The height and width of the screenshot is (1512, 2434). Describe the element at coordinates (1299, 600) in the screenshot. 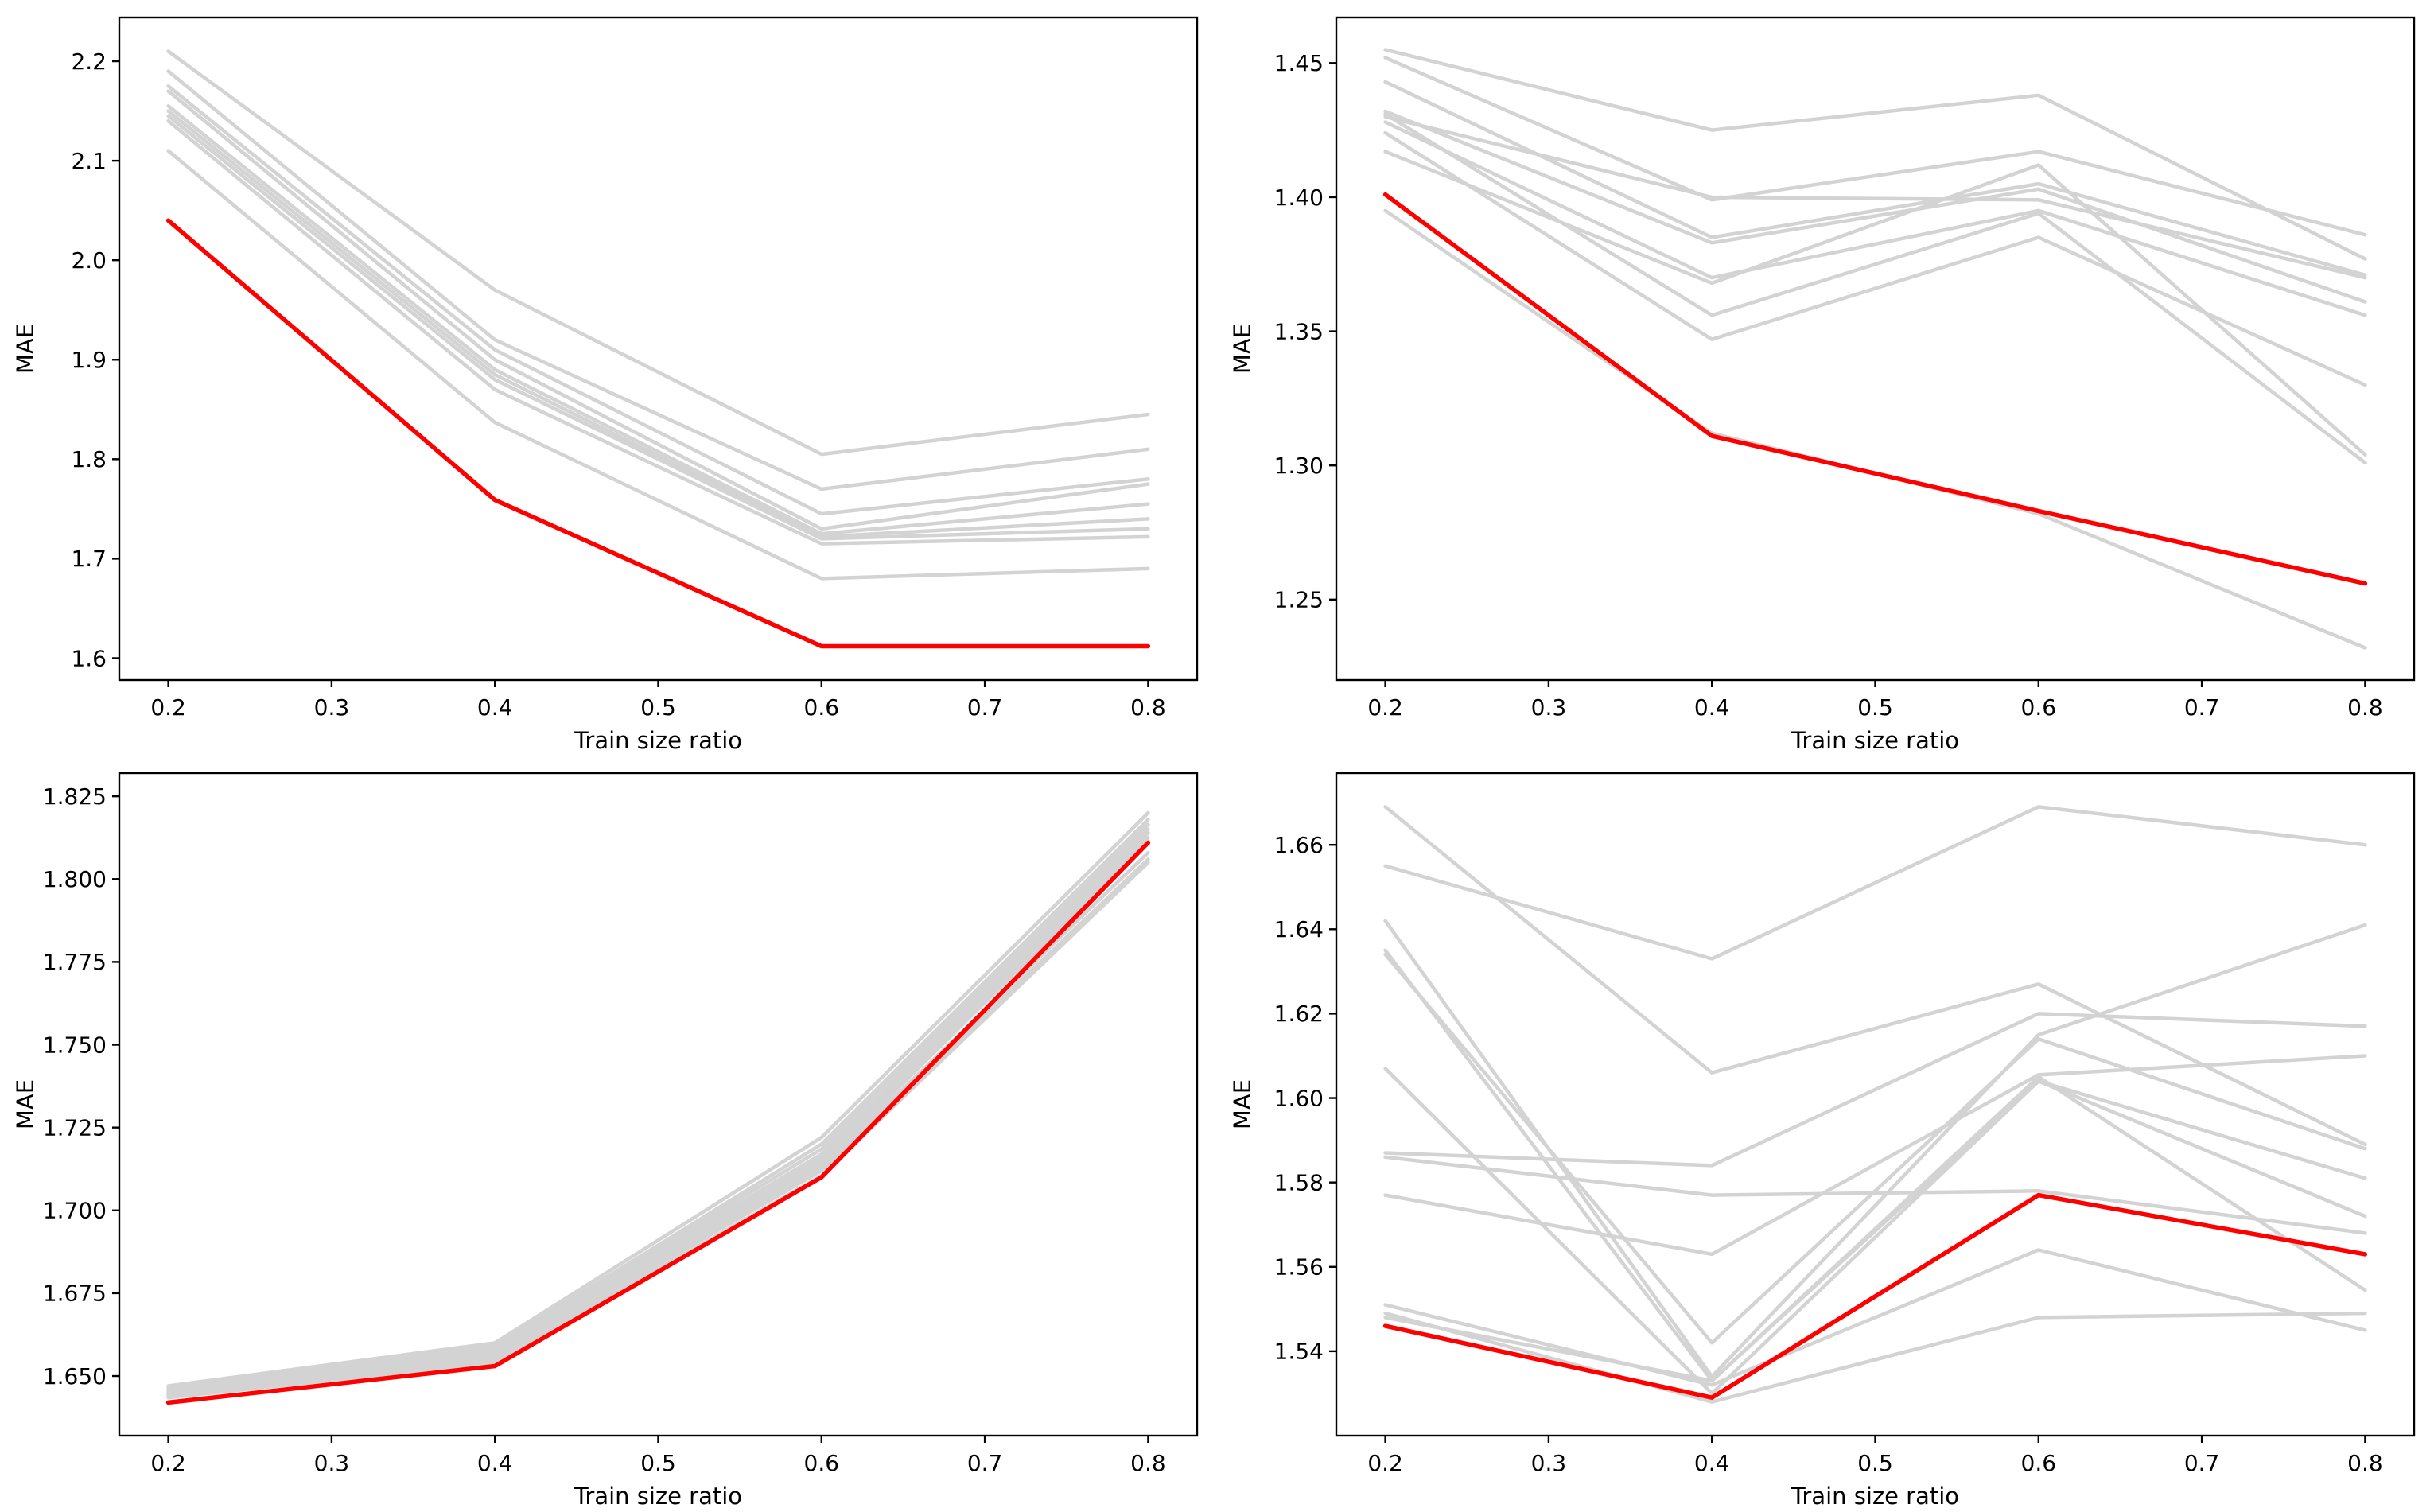

I see `y-tick-label: 1.25` at that location.